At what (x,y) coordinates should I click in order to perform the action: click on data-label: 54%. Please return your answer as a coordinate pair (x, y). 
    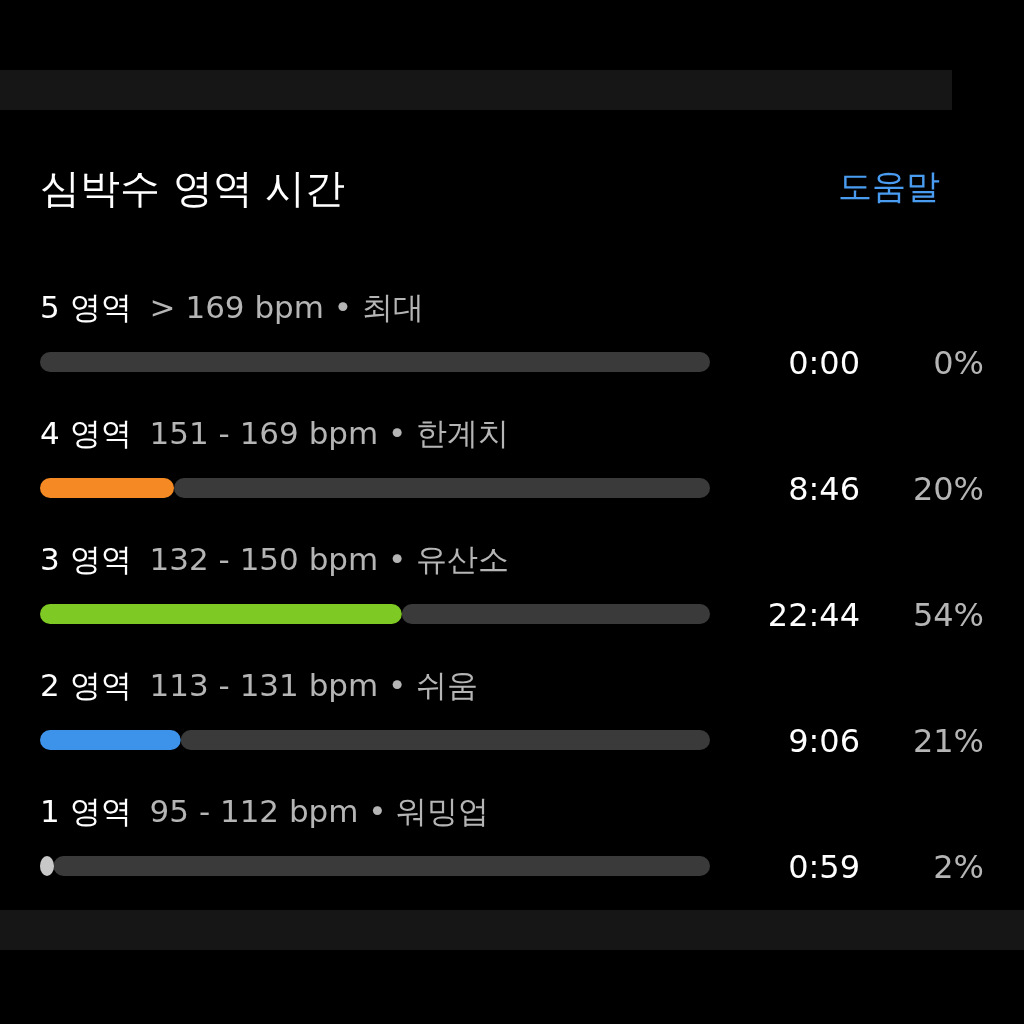
    Looking at the image, I should click on (948, 615).